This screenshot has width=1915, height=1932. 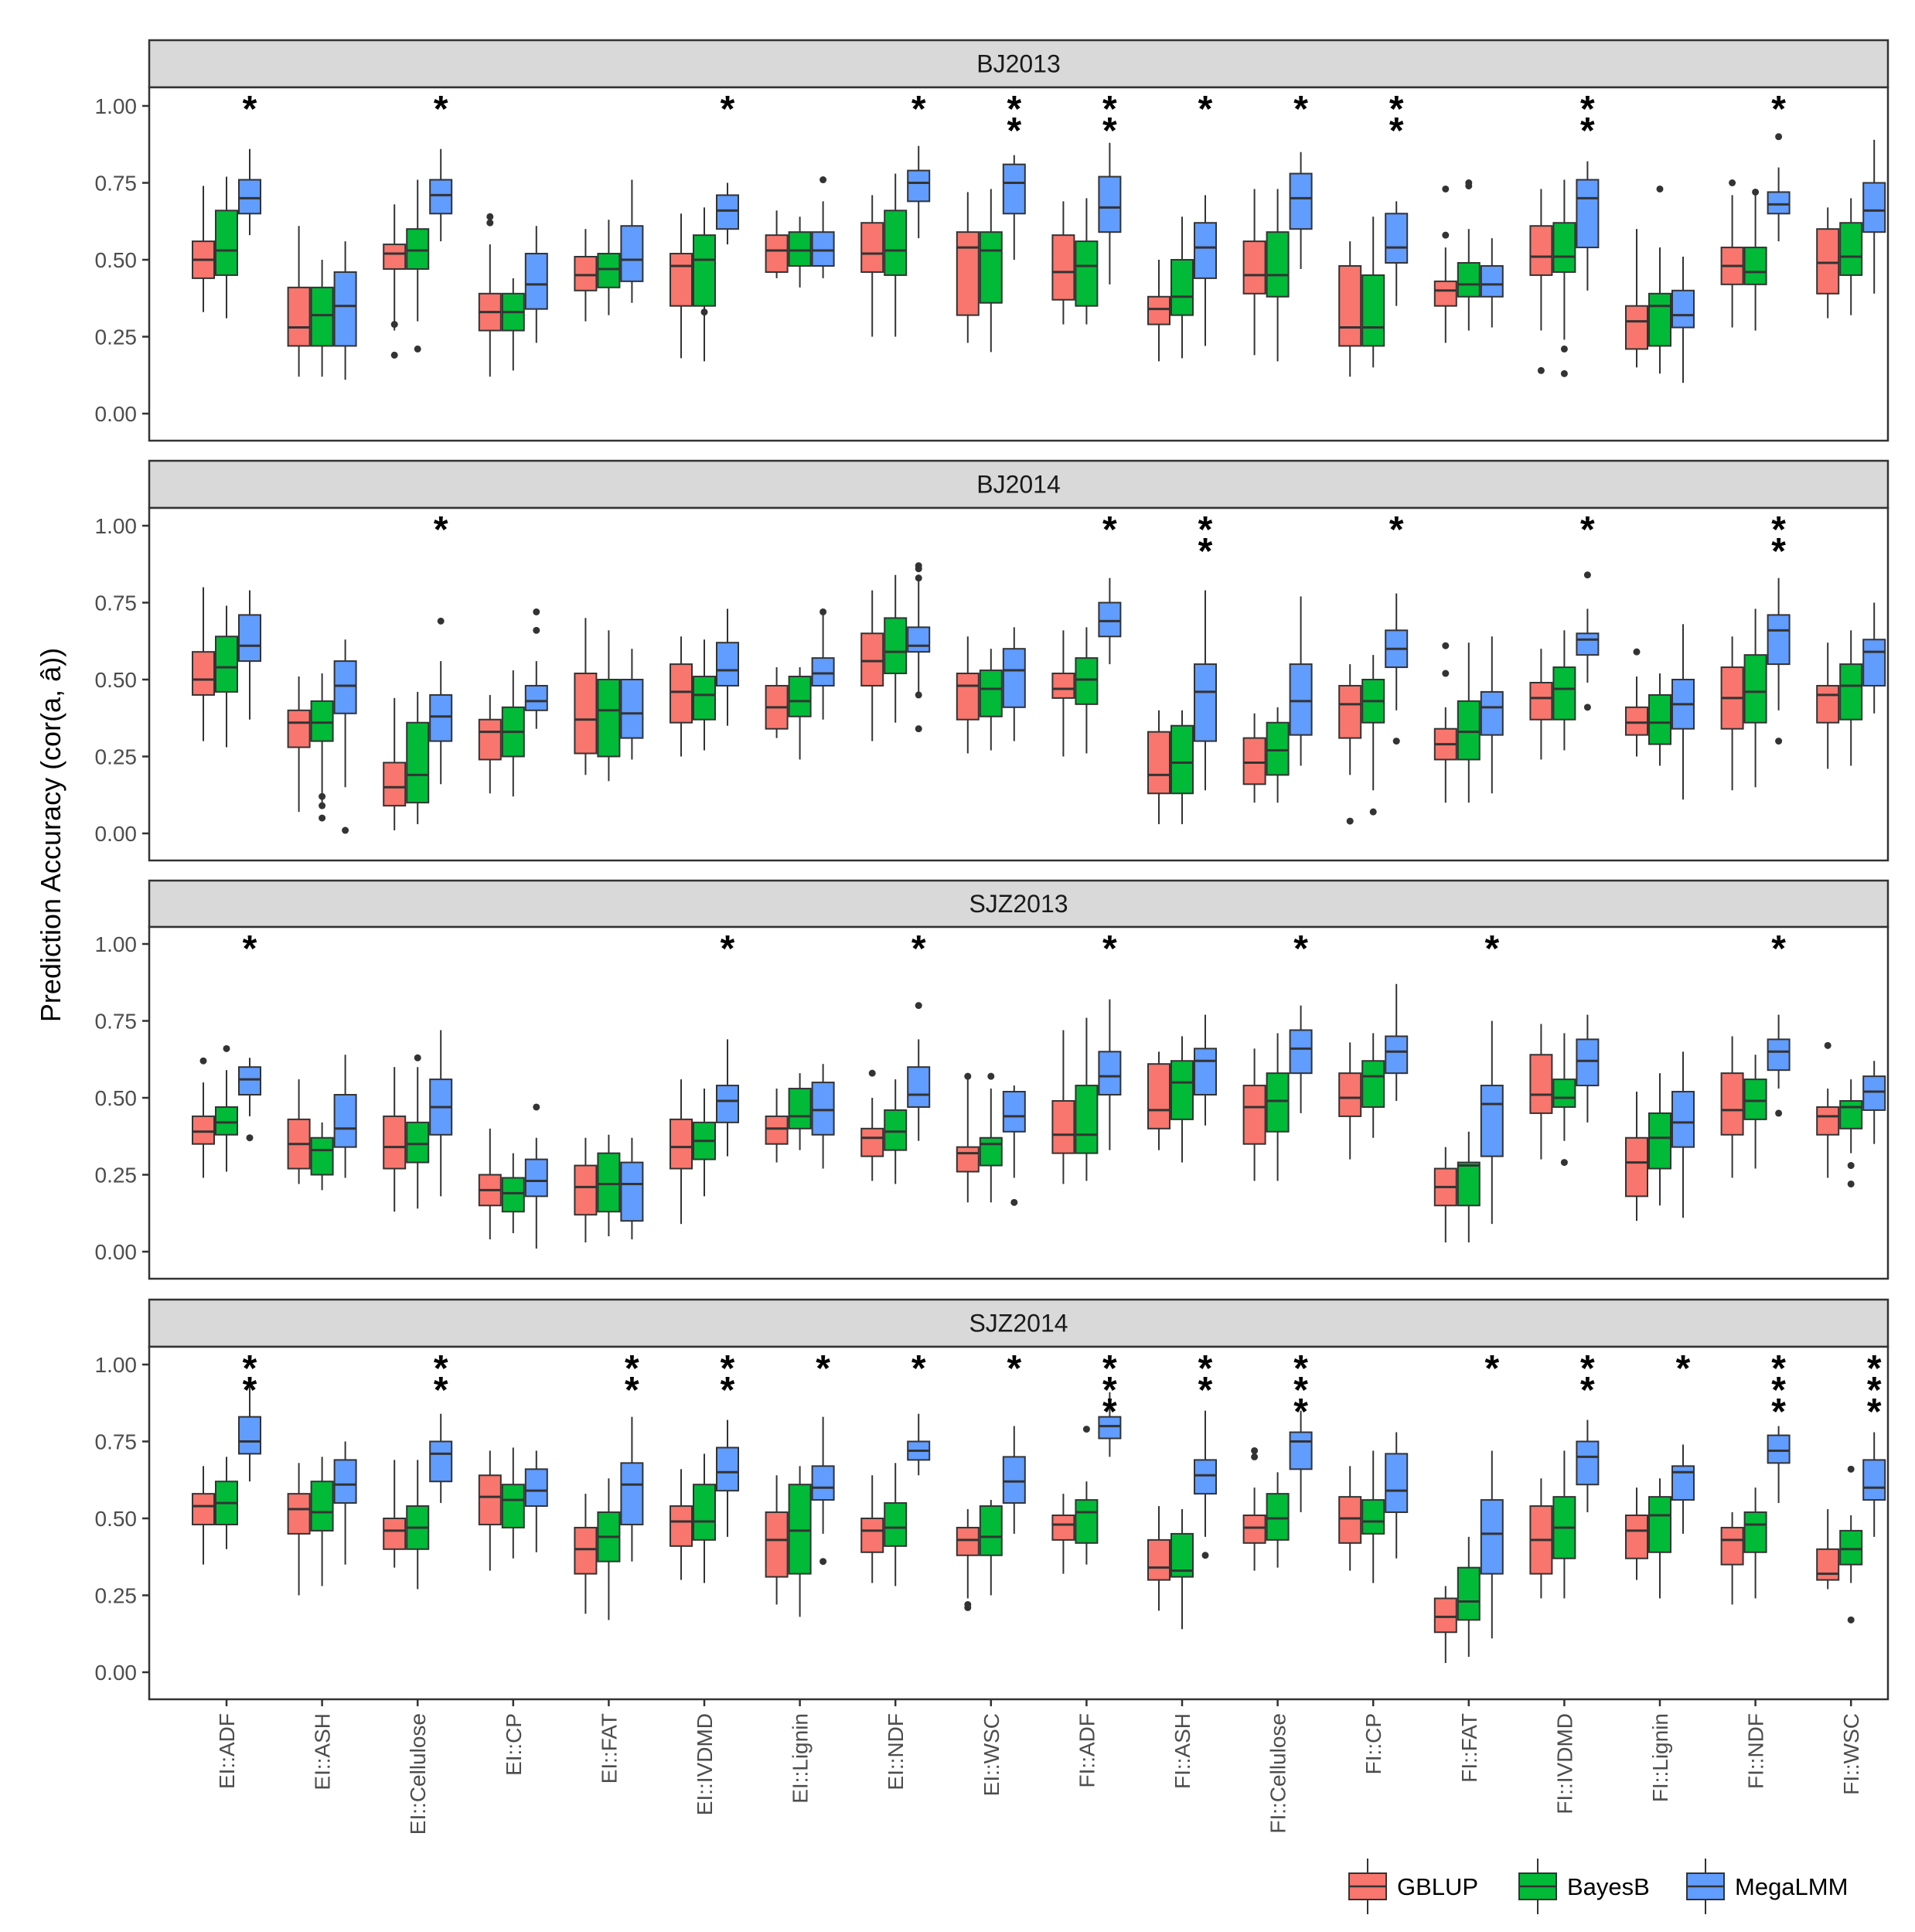 I want to click on facet-strip, so click(x=1018, y=904).